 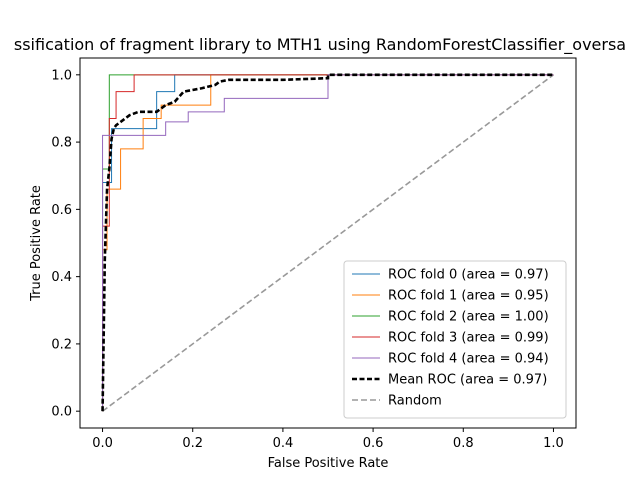 I want to click on y-tick-label: 0.0, so click(x=61, y=412).